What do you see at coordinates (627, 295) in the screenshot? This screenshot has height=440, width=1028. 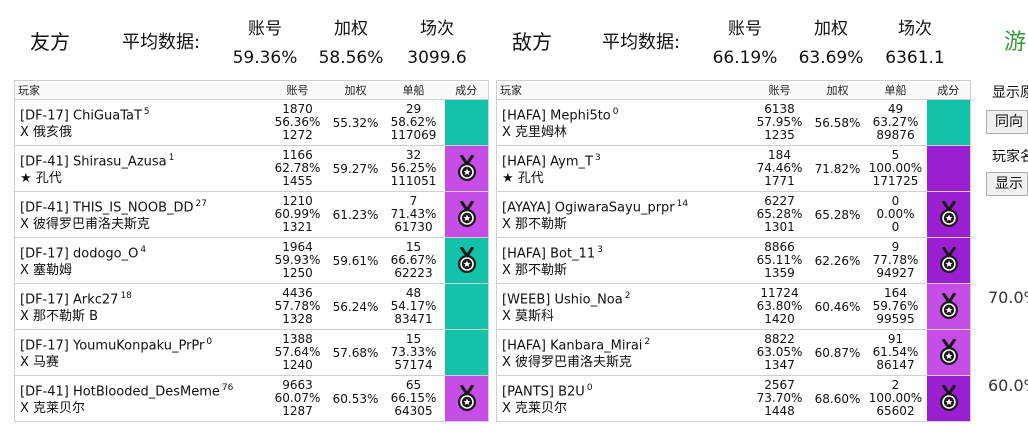 I see `player-rank-index: 2` at bounding box center [627, 295].